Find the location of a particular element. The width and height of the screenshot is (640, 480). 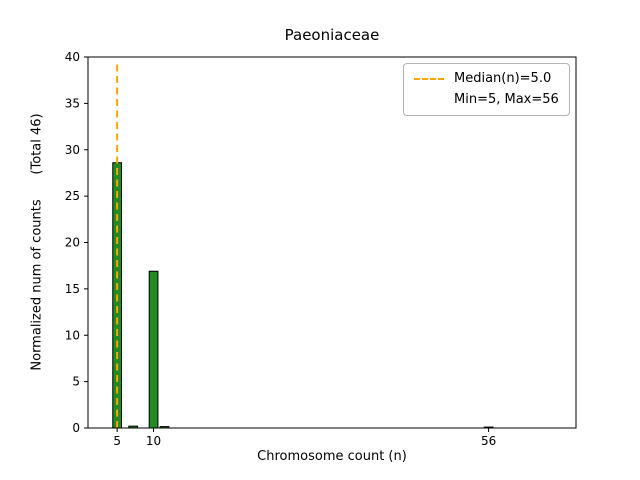

x-tick-label: 10 is located at coordinates (153, 441).